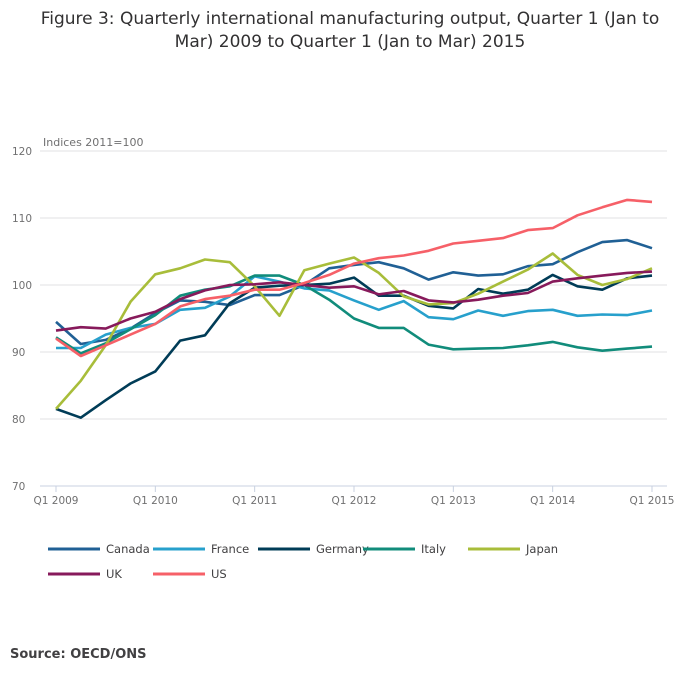  I want to click on y-tick-label: 120, so click(22, 152).